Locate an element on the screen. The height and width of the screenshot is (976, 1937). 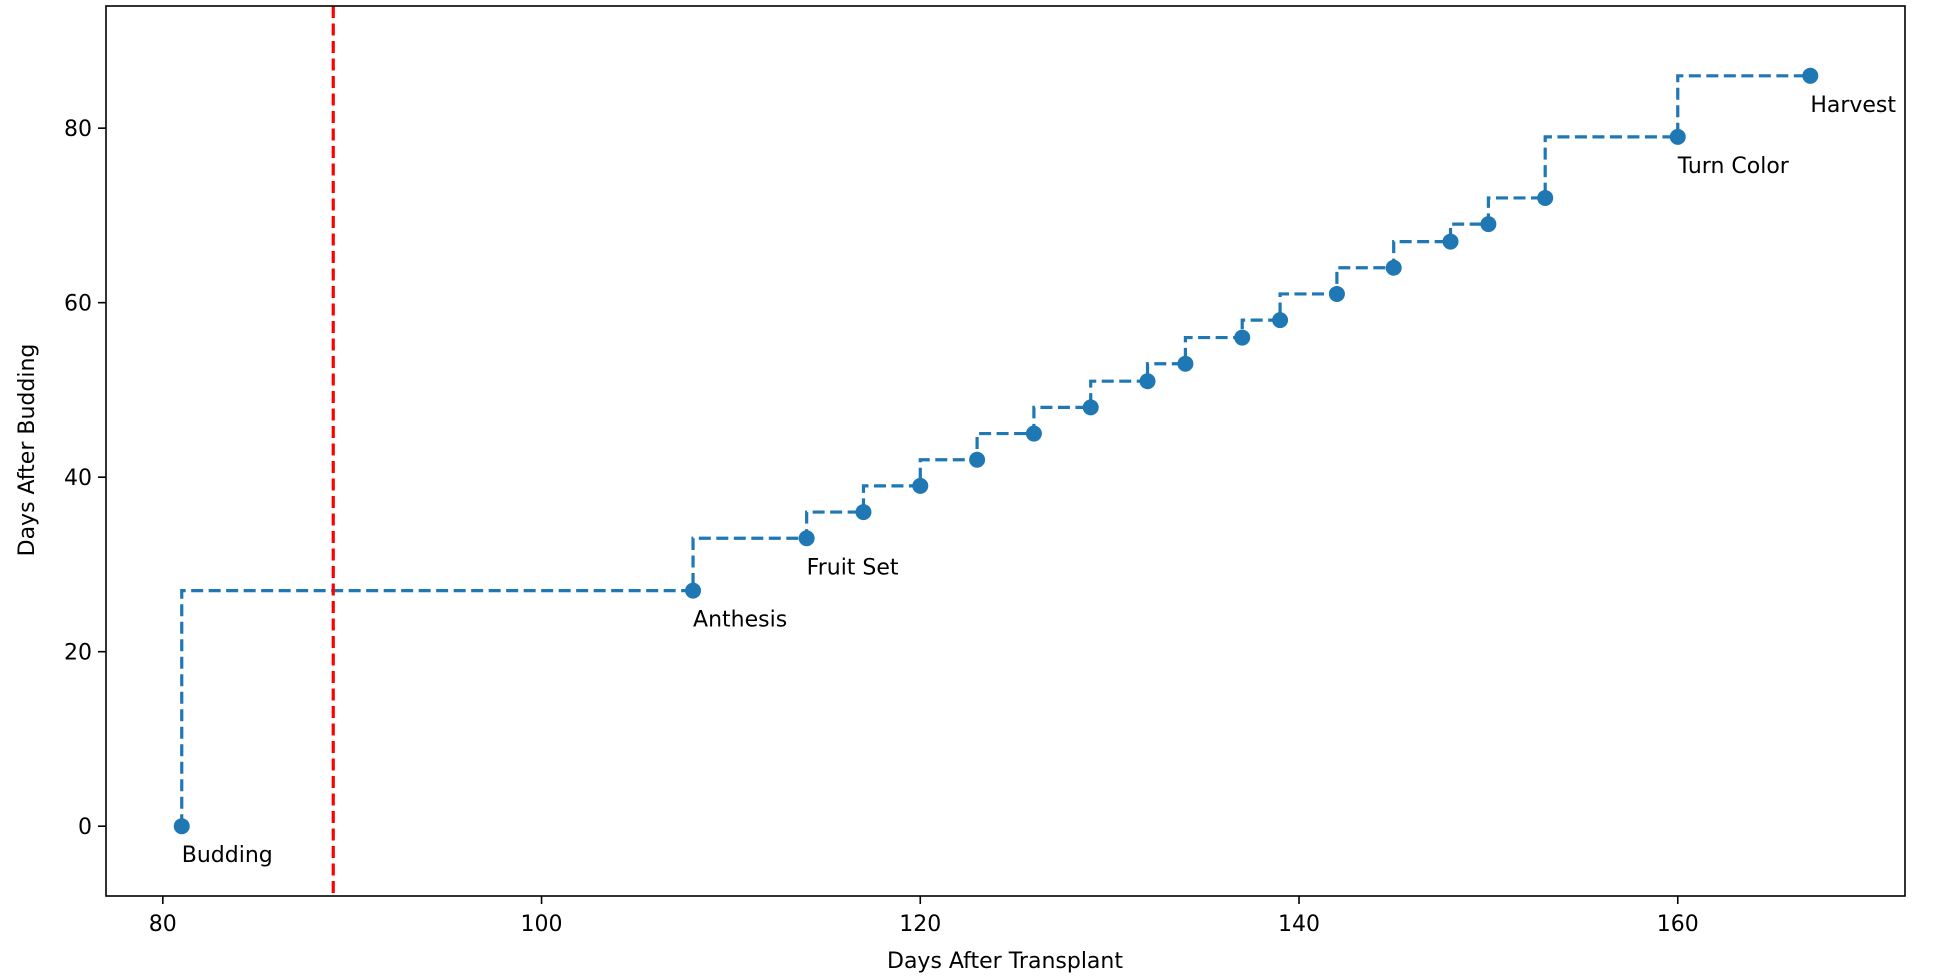
y-tick-label: 40 is located at coordinates (78, 478).